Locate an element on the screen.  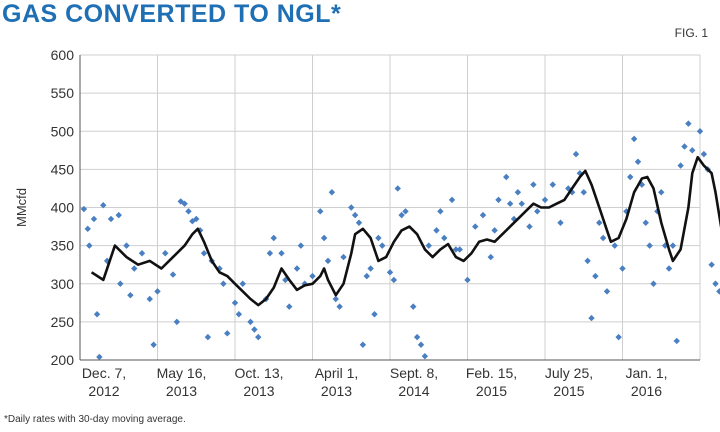
x-tick-label: Jan. 1, is located at coordinates (646, 373).